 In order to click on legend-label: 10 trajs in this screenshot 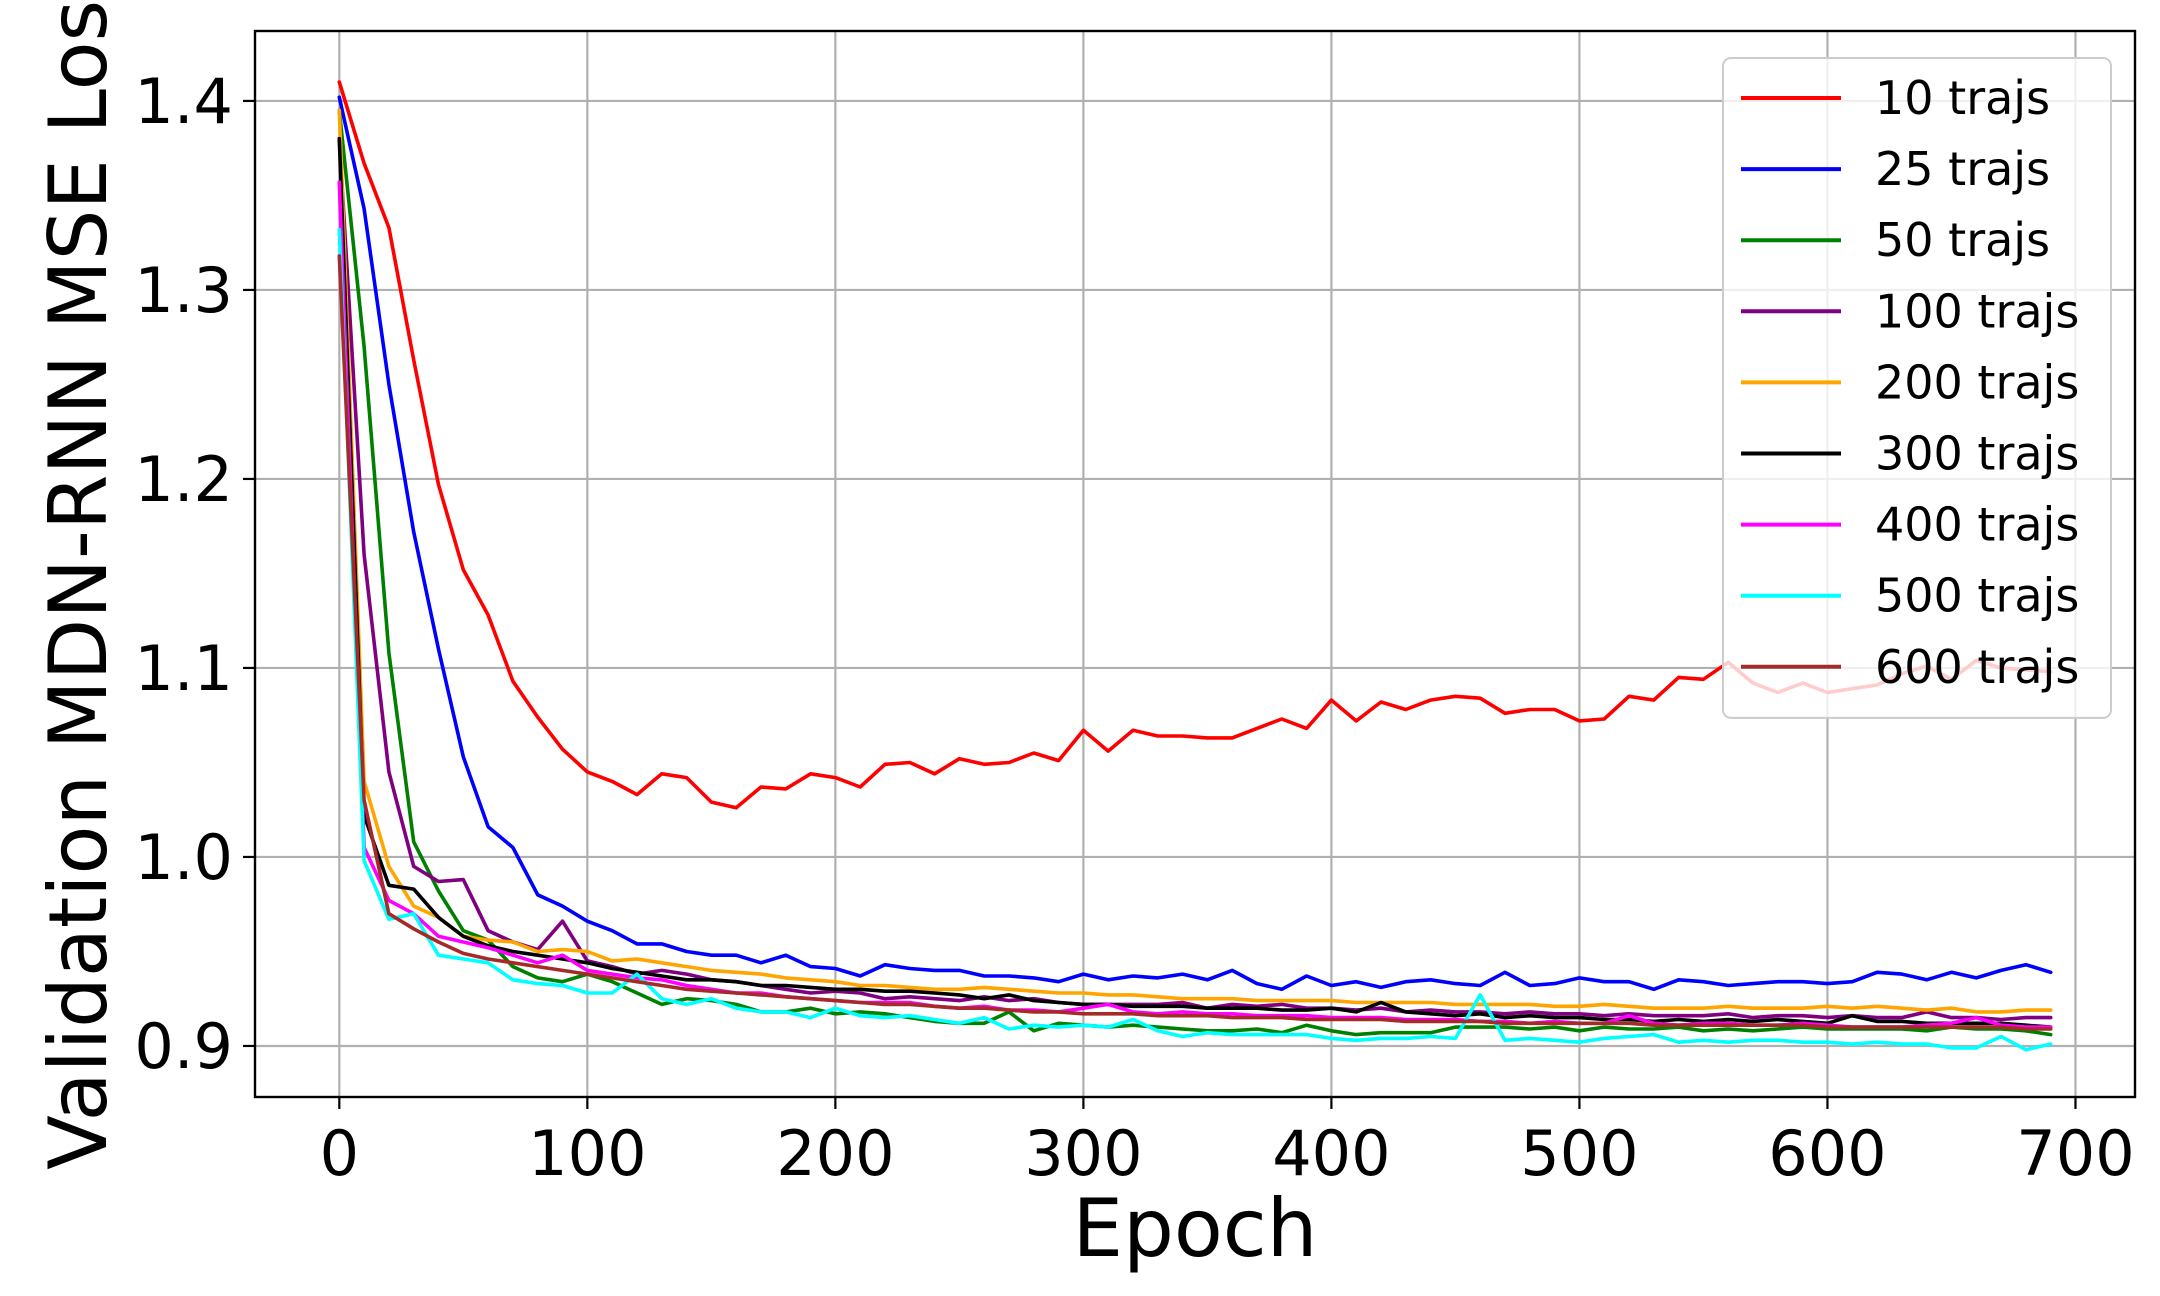, I will do `click(1962, 98)`.